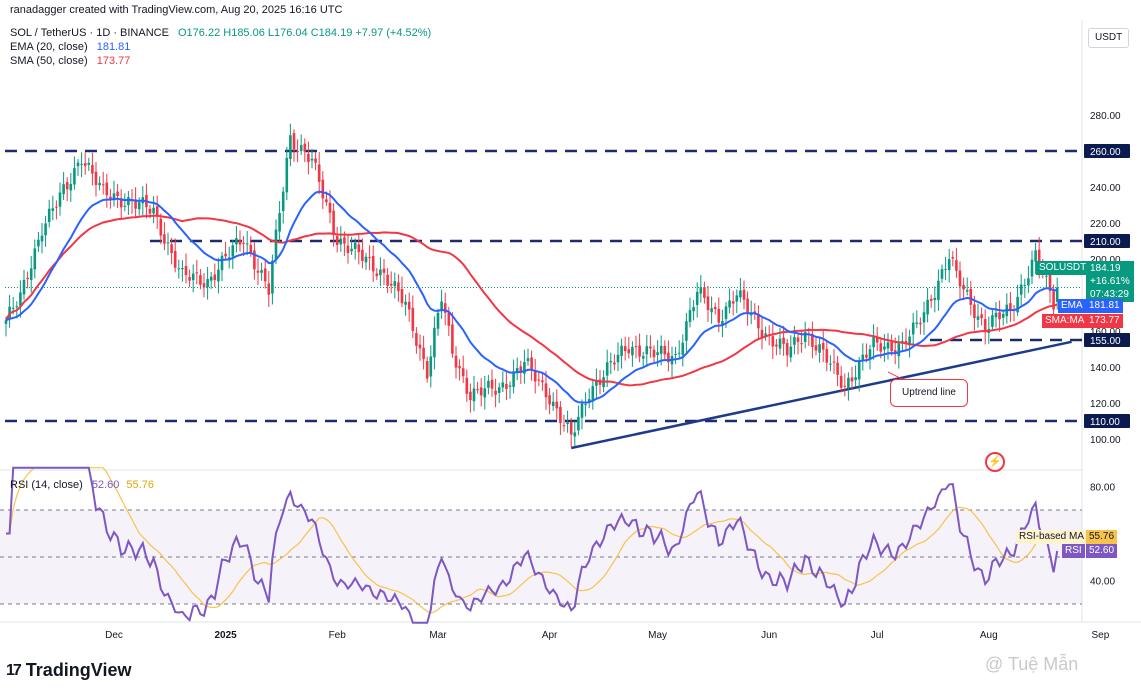  I want to click on price-tick-label: 220.00, so click(1105, 224).